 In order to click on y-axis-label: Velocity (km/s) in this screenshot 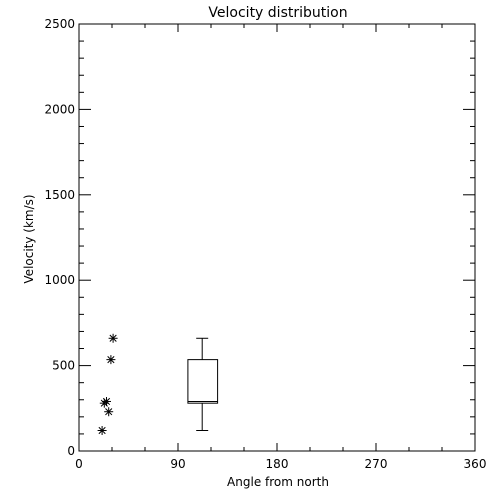, I will do `click(29, 238)`.